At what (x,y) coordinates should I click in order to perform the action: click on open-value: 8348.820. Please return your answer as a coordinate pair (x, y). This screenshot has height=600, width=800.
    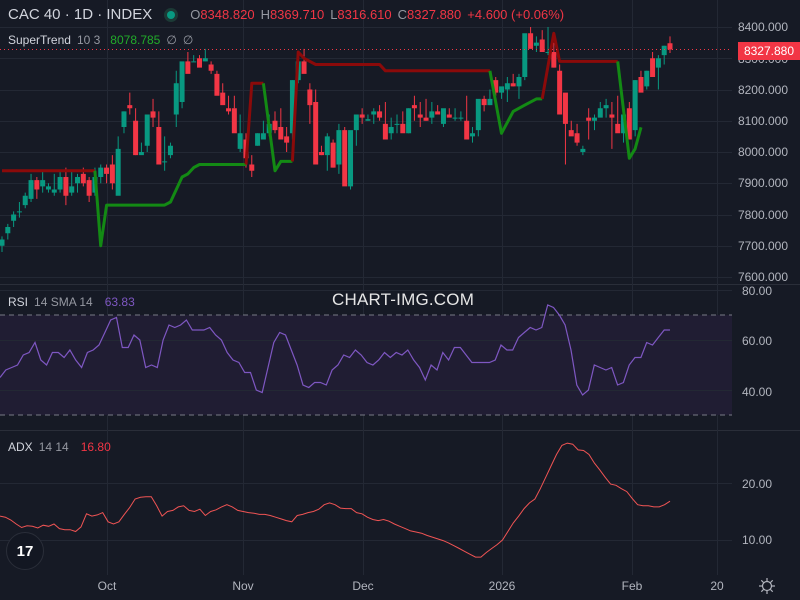
    Looking at the image, I should click on (227, 14).